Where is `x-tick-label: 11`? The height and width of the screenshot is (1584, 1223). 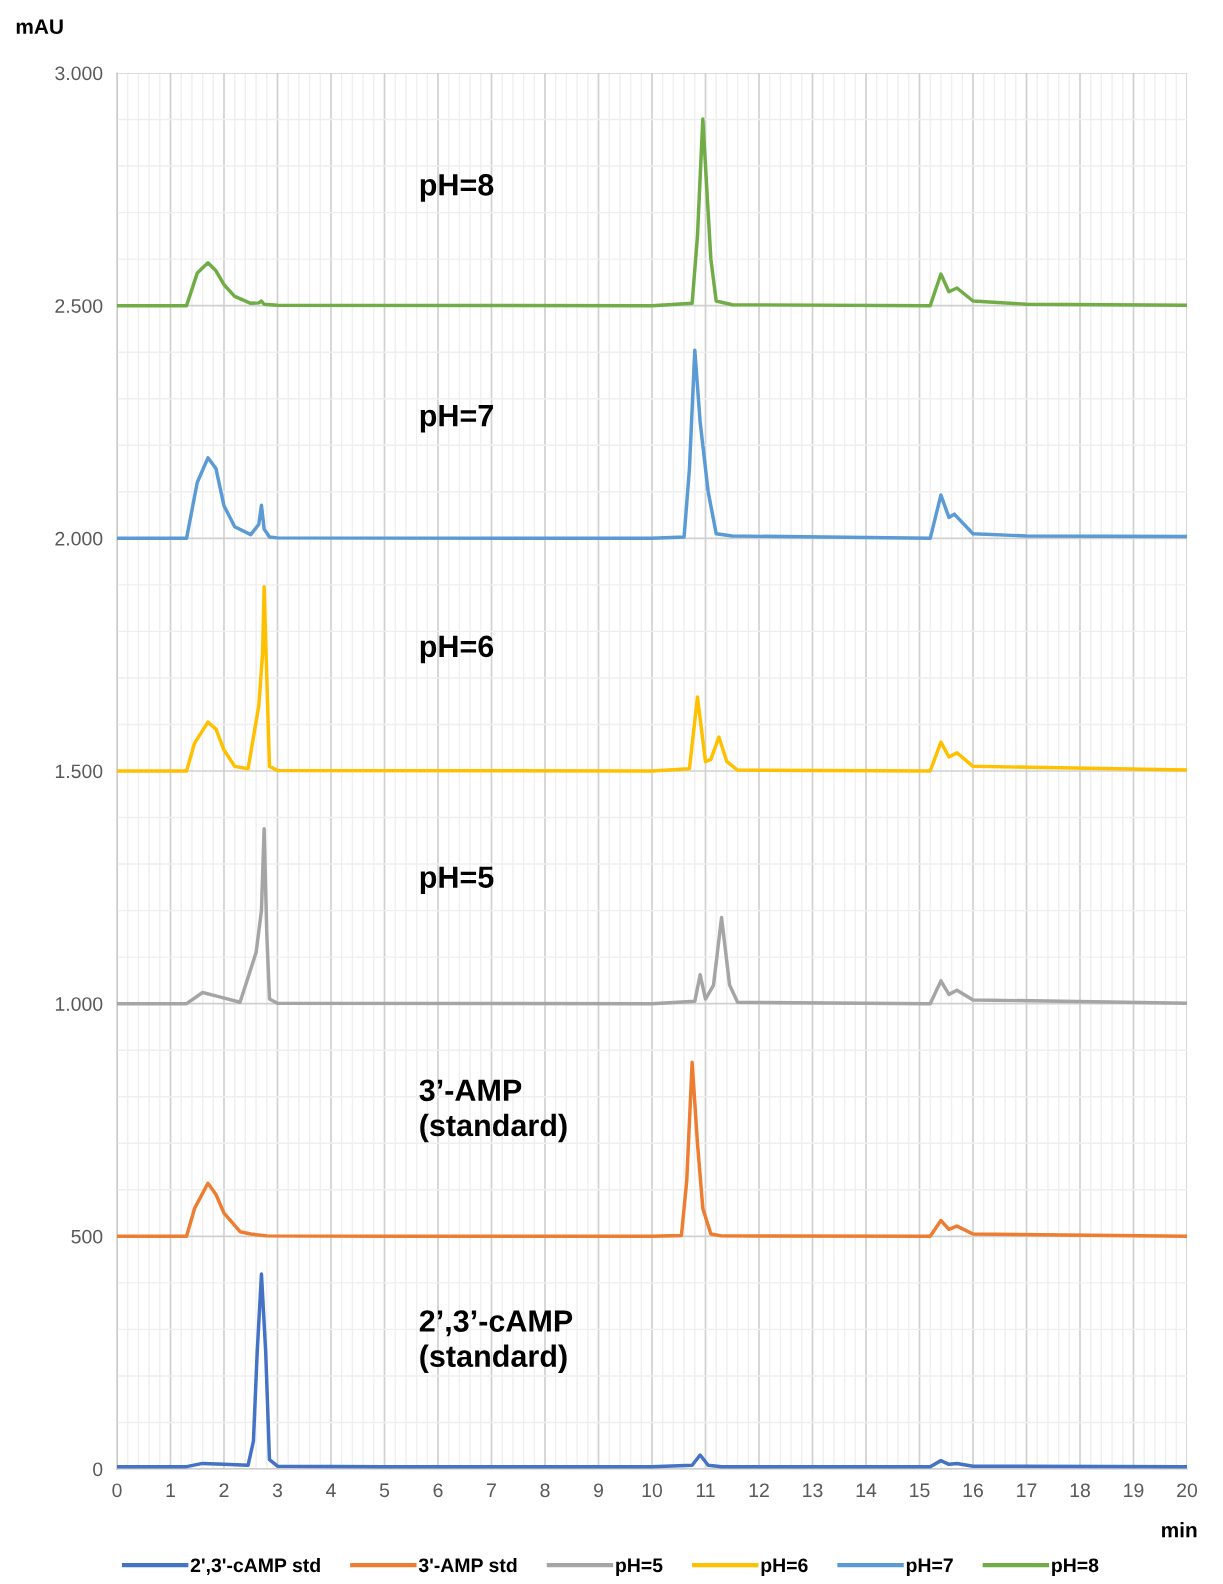
x-tick-label: 11 is located at coordinates (705, 1490).